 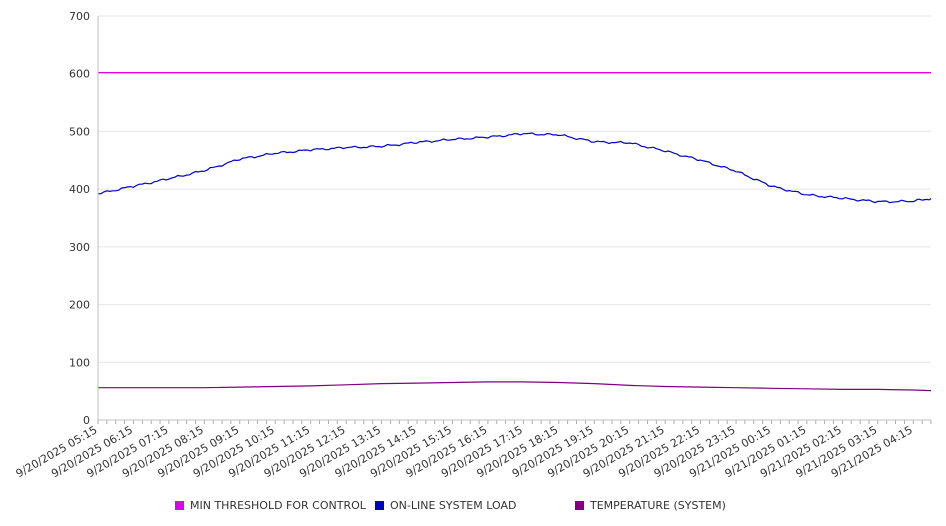 I want to click on legend-label-temperature: TEMPERATURE (SYSTEM), so click(x=658, y=505).